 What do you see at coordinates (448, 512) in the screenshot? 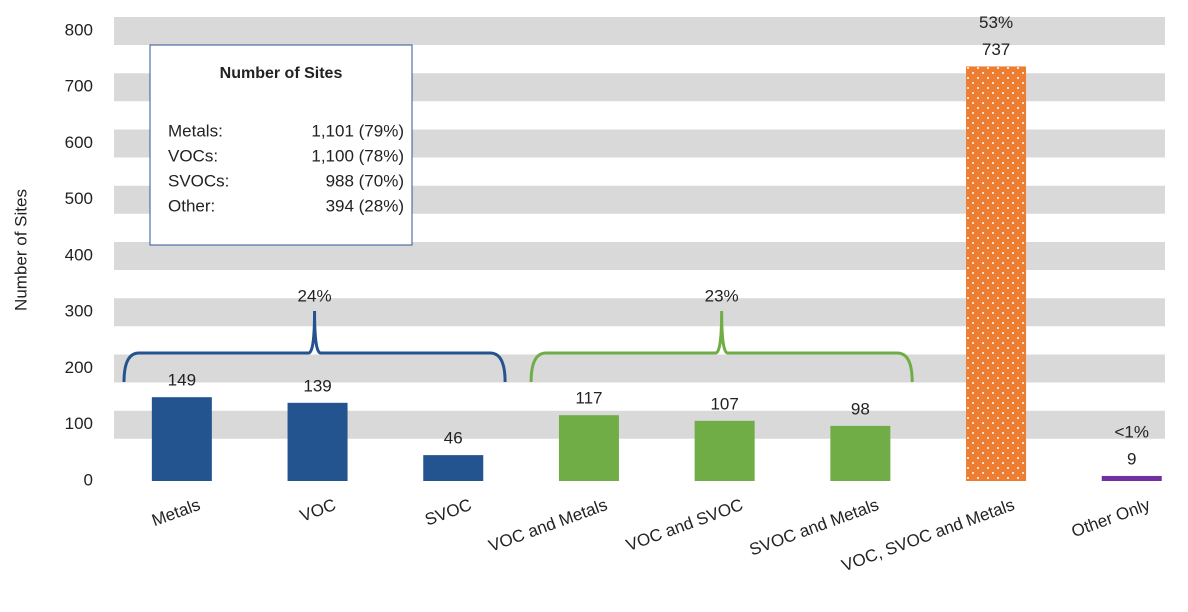
I see `x-tick-label: SVOC` at bounding box center [448, 512].